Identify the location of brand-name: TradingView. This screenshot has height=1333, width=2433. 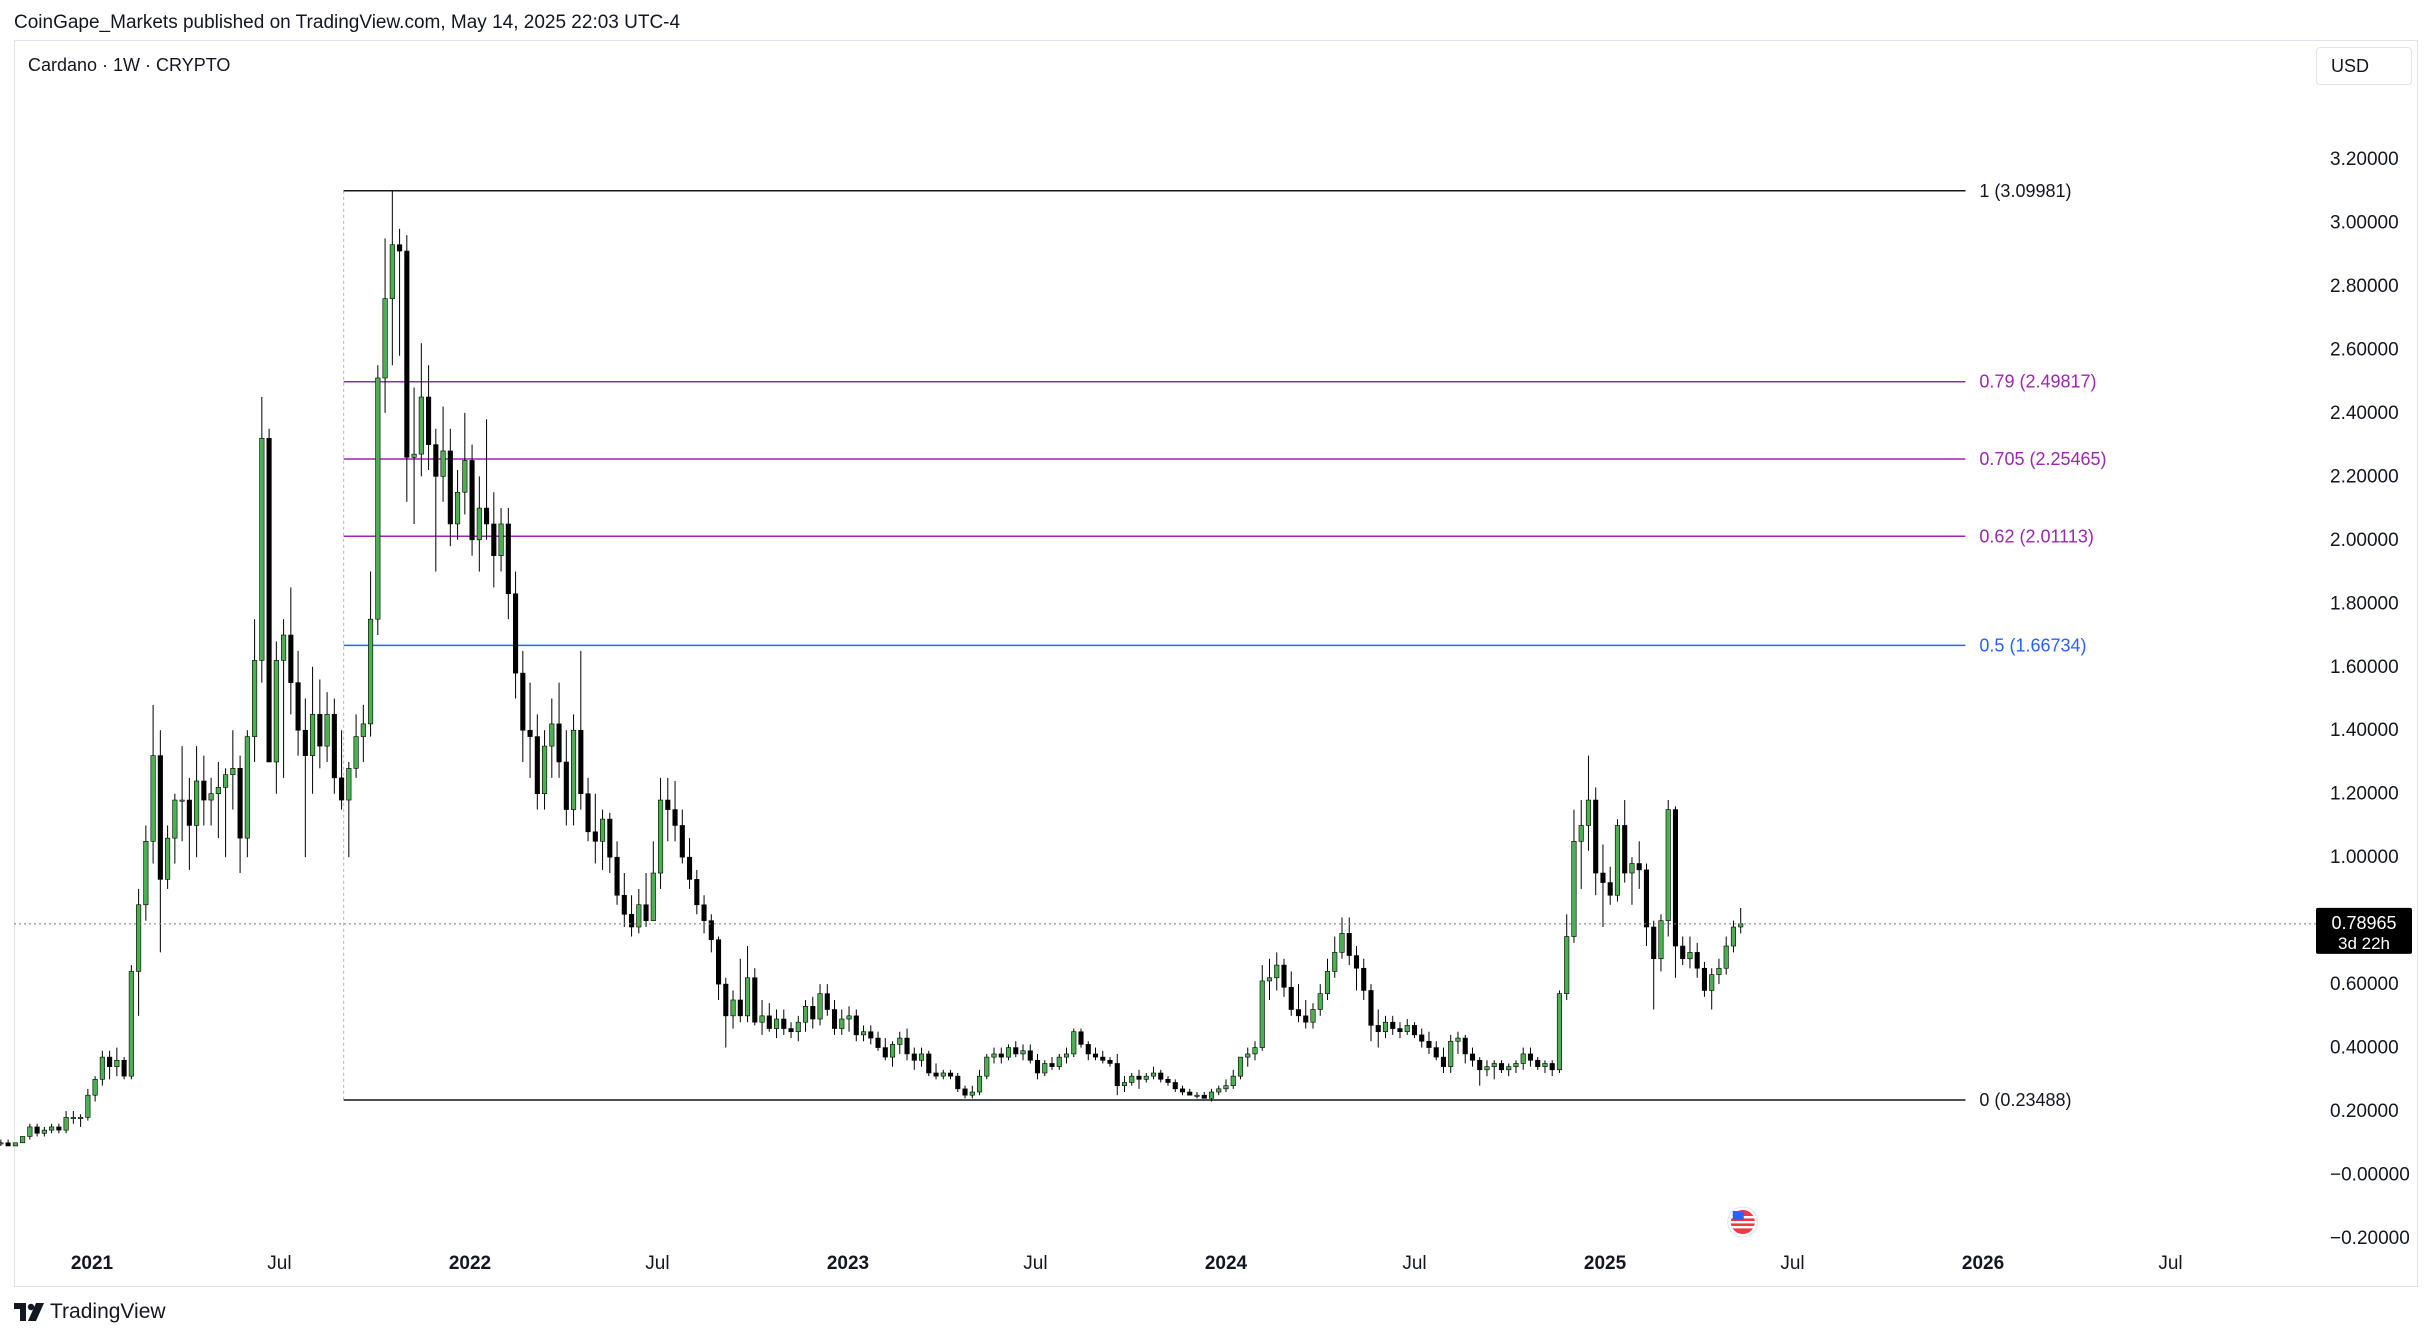
(108, 1311).